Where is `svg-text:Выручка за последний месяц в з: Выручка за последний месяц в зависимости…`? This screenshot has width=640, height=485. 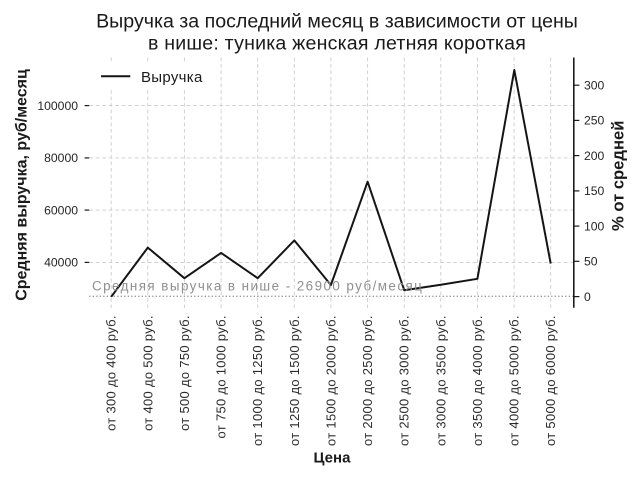 svg-text:Выручка за последний месяц в з: Выручка за последний месяц в зависимости… is located at coordinates (337, 22).